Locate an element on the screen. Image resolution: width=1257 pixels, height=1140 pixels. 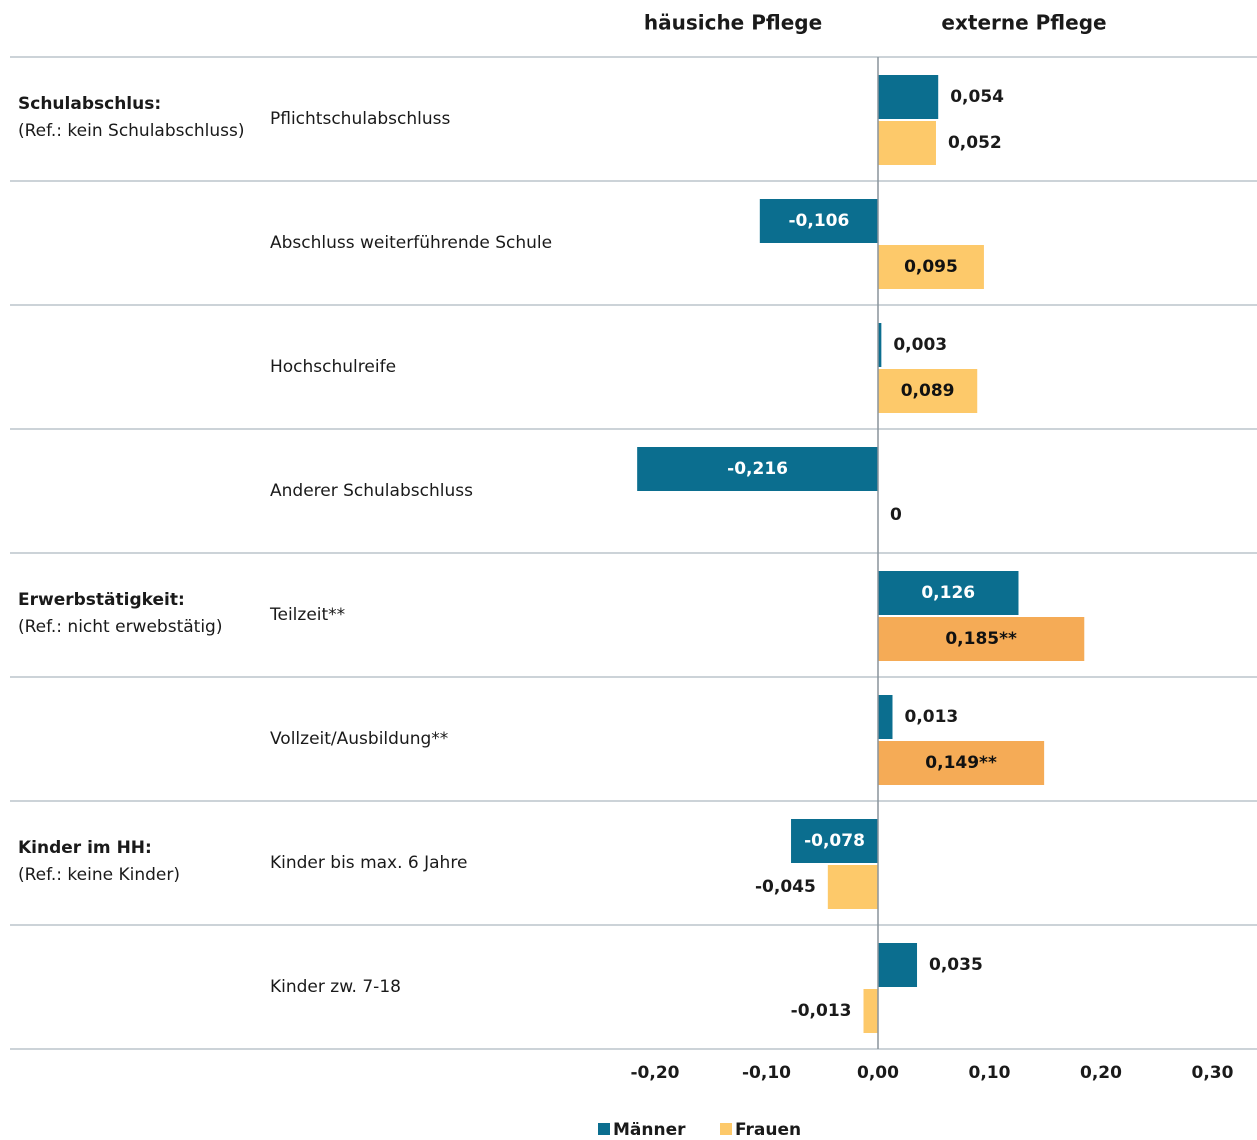
group-ref: (Ref.: nicht erwebstätig) is located at coordinates (120, 627).